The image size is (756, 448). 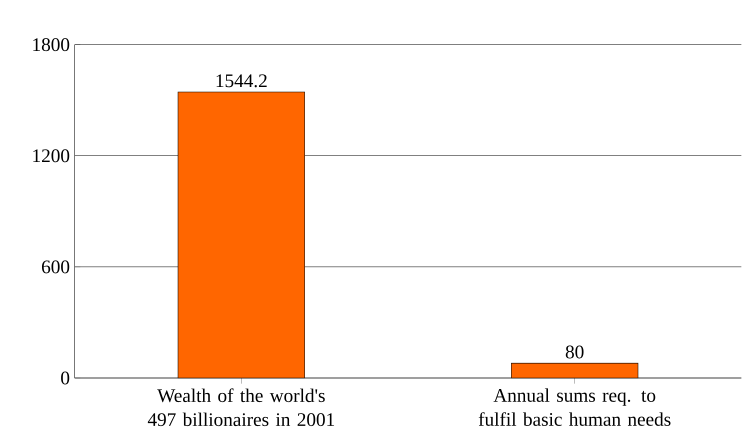 I want to click on y-tick-label: 600, so click(x=56, y=267).